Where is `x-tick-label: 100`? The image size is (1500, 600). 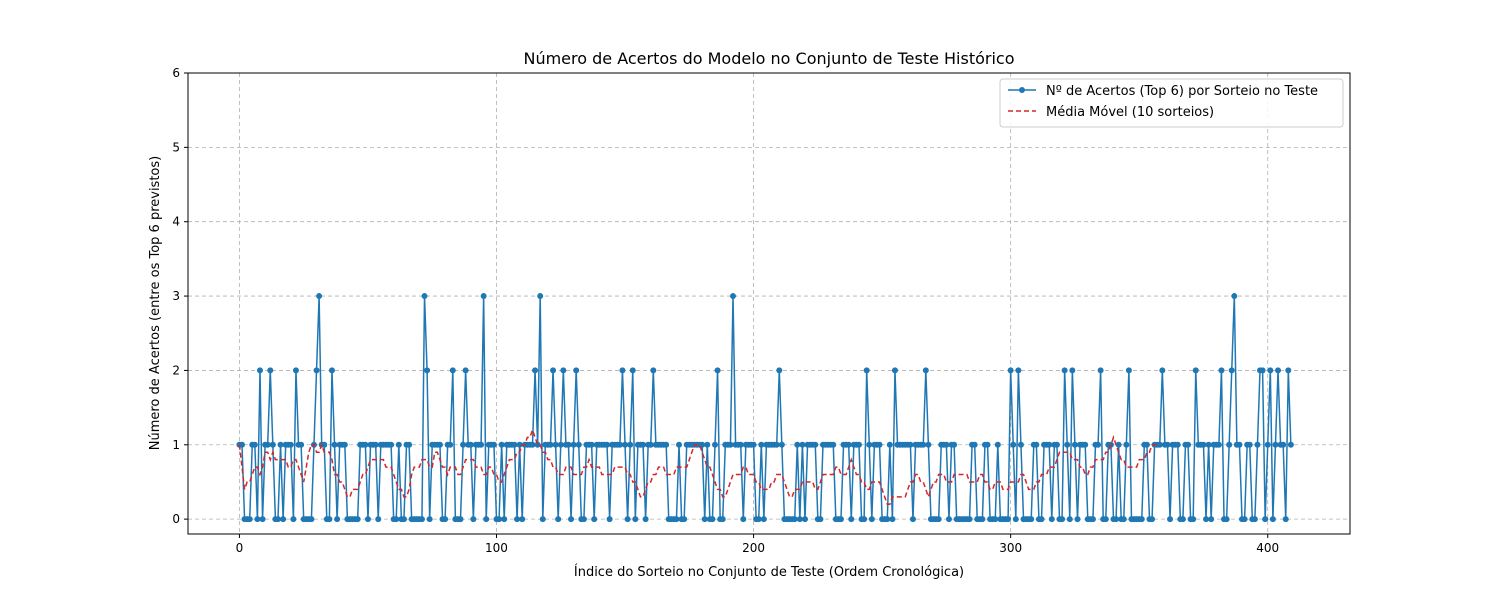
x-tick-label: 100 is located at coordinates (496, 548).